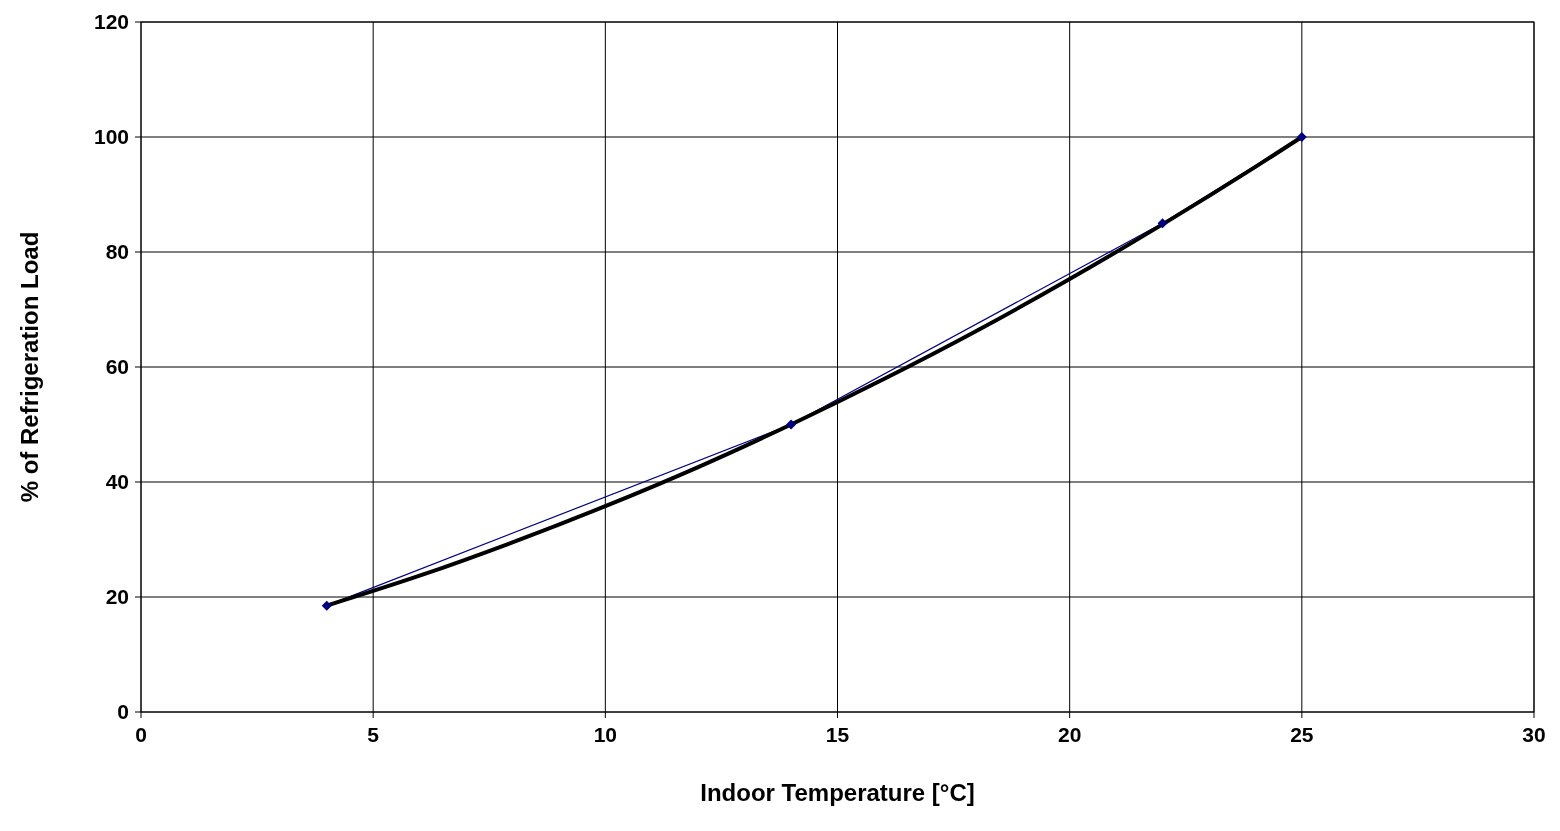 This screenshot has height=831, width=1560. I want to click on x-tick-label: 5, so click(373, 734).